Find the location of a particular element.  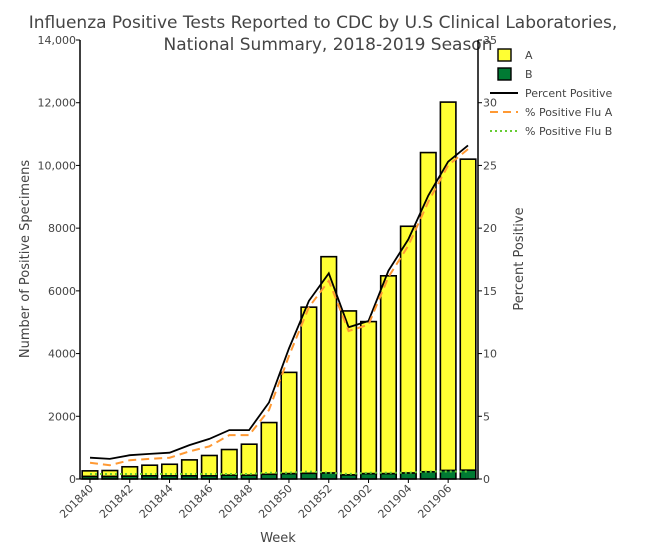

y-tick-label: 10,000 is located at coordinates (57, 165).